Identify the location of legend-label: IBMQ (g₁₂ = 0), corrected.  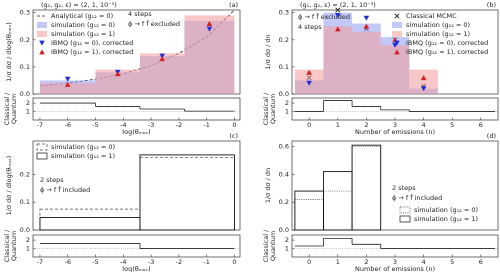
(447, 43).